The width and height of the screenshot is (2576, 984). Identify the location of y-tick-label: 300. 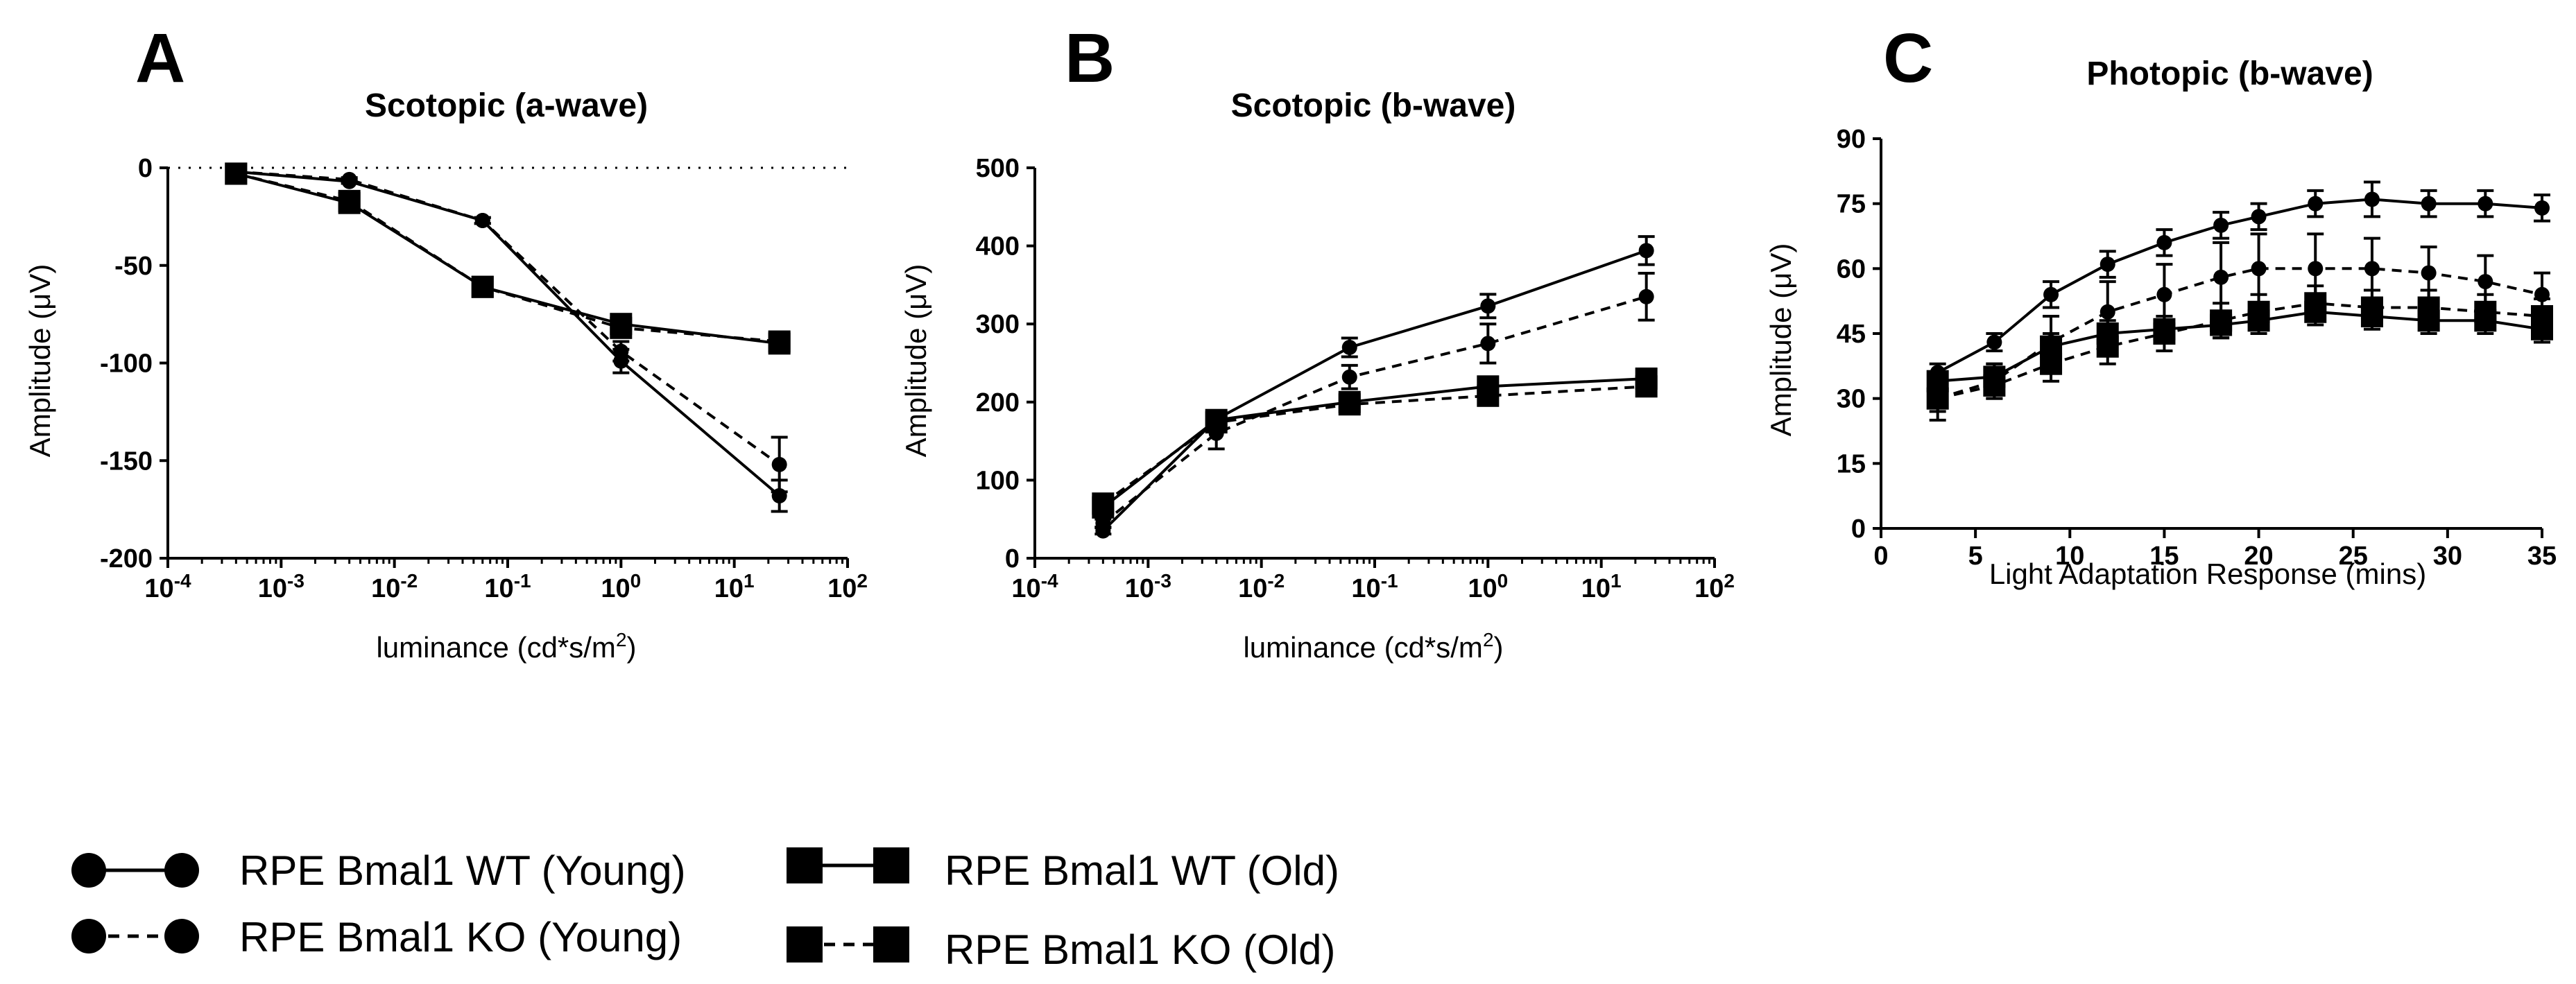
(998, 324).